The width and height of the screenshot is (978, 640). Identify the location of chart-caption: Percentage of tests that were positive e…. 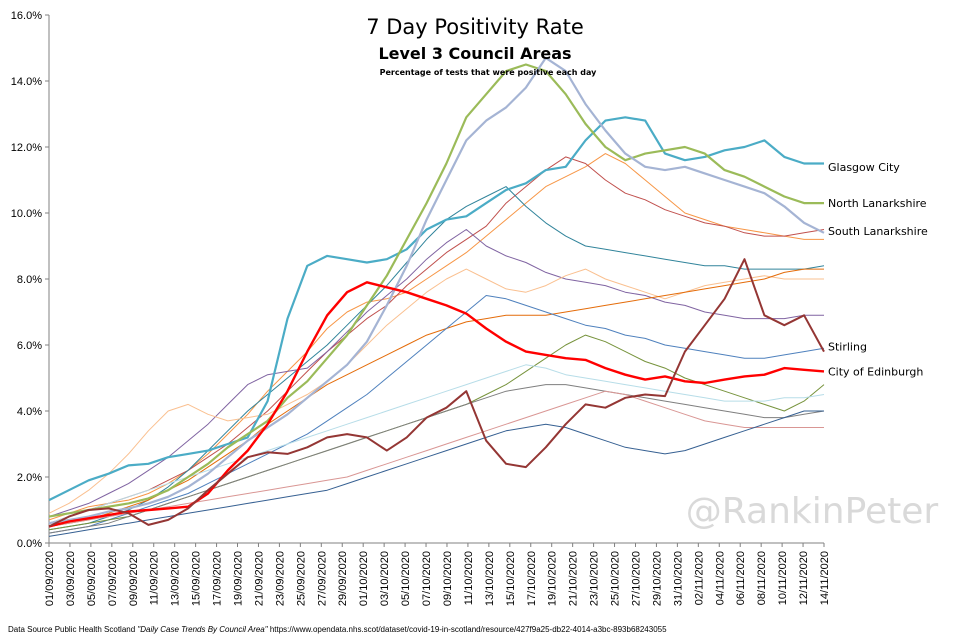
(489, 72).